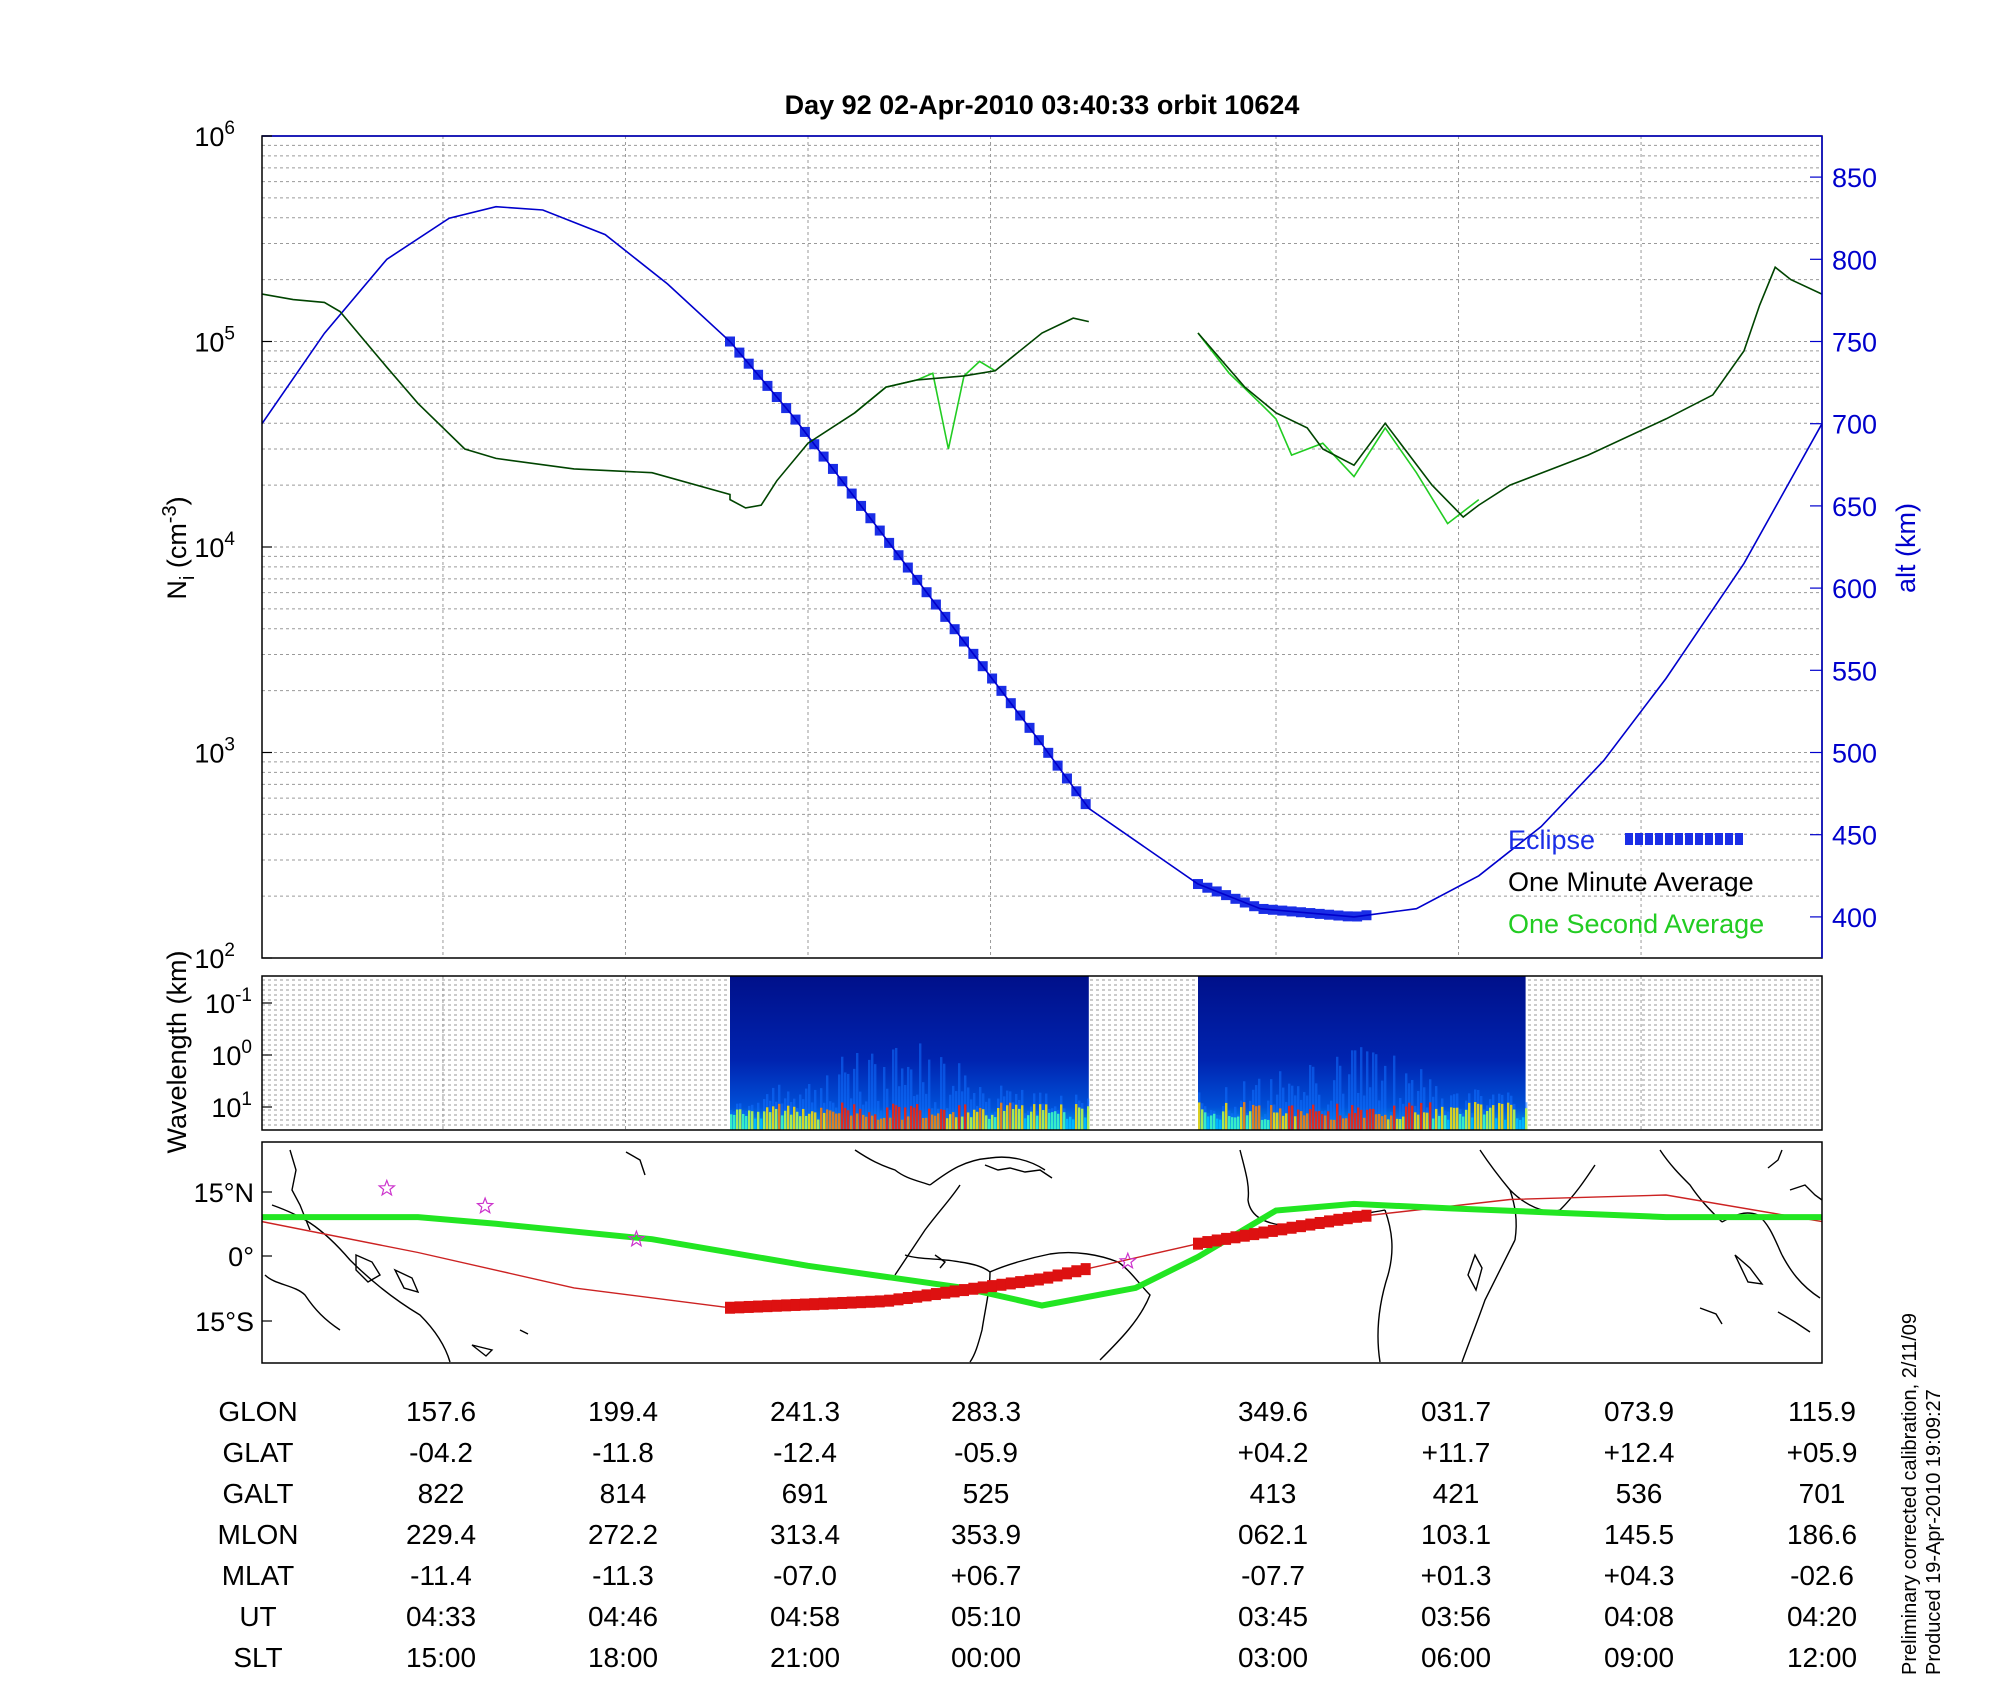 This screenshot has width=2000, height=1700. What do you see at coordinates (257, 1657) in the screenshot?
I see `table-row-label: SLT` at bounding box center [257, 1657].